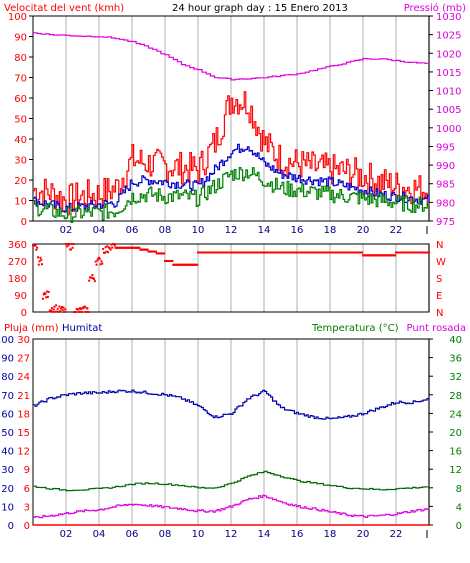  Describe the element at coordinates (445, 185) in the screenshot. I see `pressure-y-tick-label: 985` at that location.